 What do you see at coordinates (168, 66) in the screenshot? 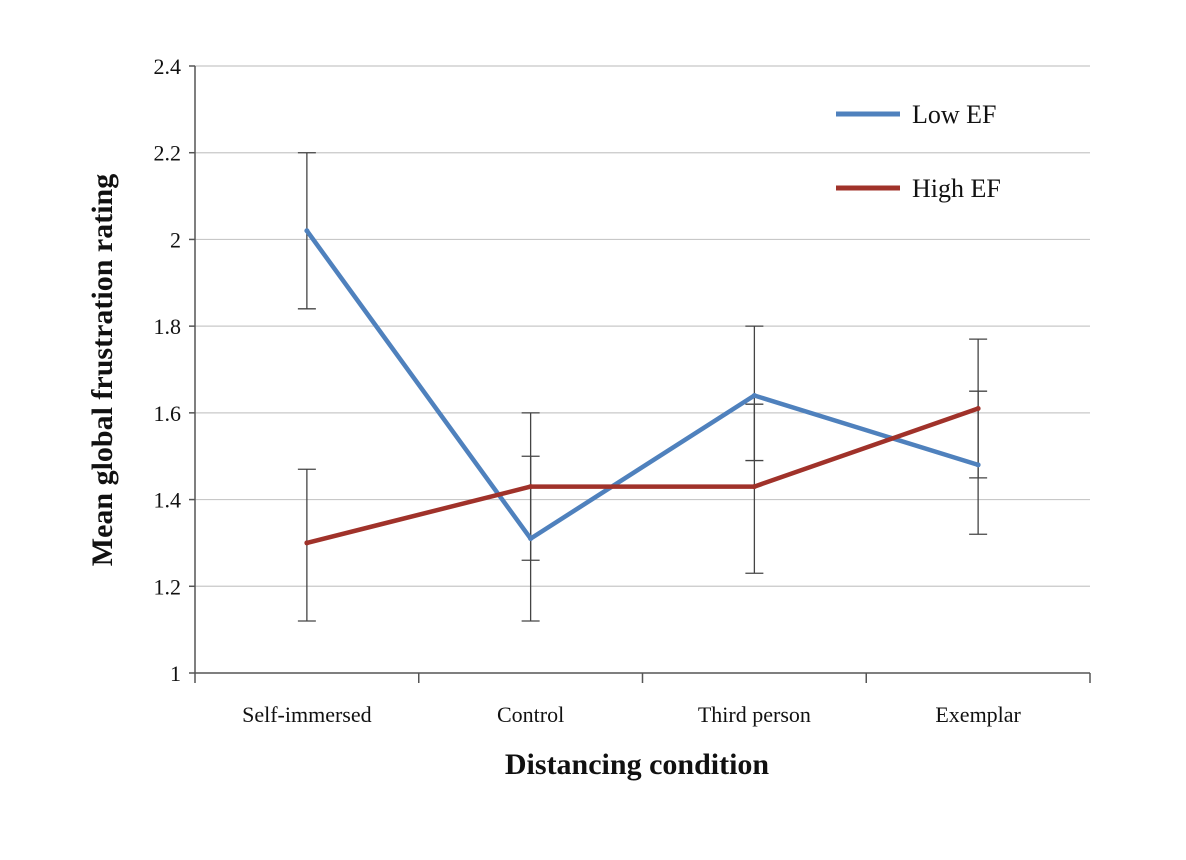
I see `y-tick-label: 2.4` at bounding box center [168, 66].